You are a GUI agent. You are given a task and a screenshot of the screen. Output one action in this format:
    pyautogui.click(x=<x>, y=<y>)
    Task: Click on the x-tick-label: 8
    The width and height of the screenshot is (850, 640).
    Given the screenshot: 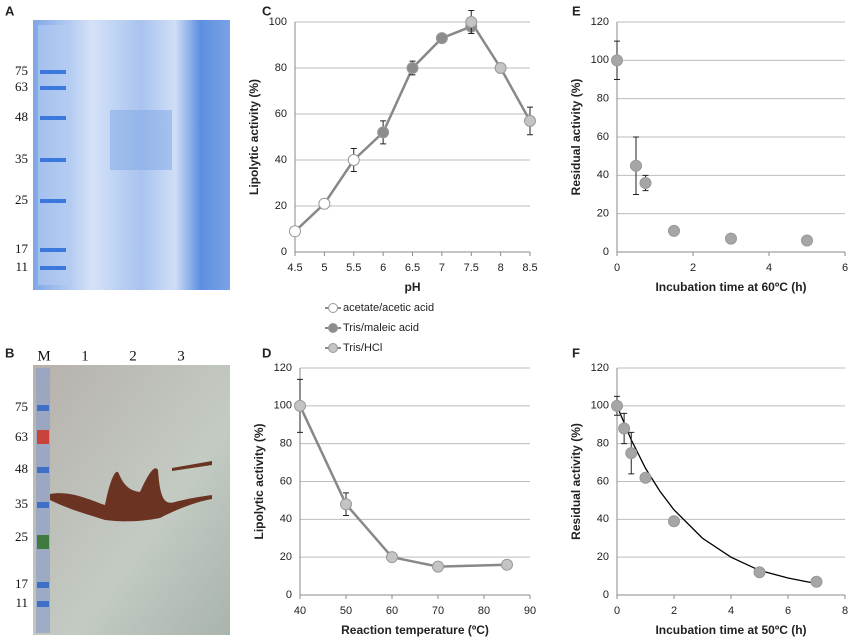 What is the action you would take?
    pyautogui.click(x=501, y=268)
    